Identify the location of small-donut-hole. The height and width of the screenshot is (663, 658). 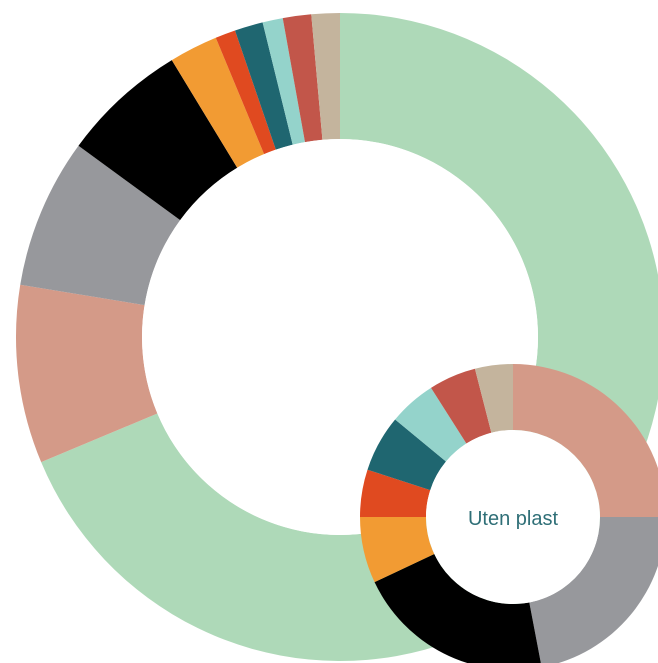
(513, 517).